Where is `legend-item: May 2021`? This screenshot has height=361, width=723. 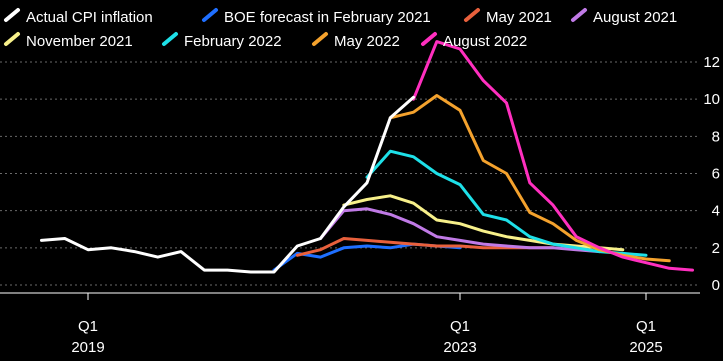
legend-item: May 2021 is located at coordinates (508, 17).